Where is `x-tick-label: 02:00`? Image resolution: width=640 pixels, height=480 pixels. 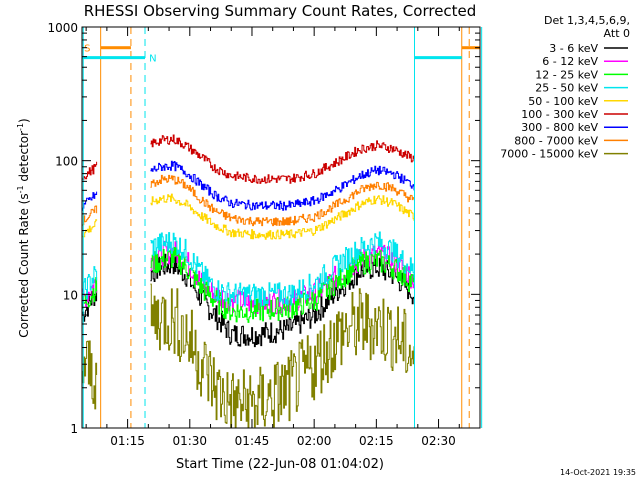 x-tick-label: 02:00 is located at coordinates (314, 441).